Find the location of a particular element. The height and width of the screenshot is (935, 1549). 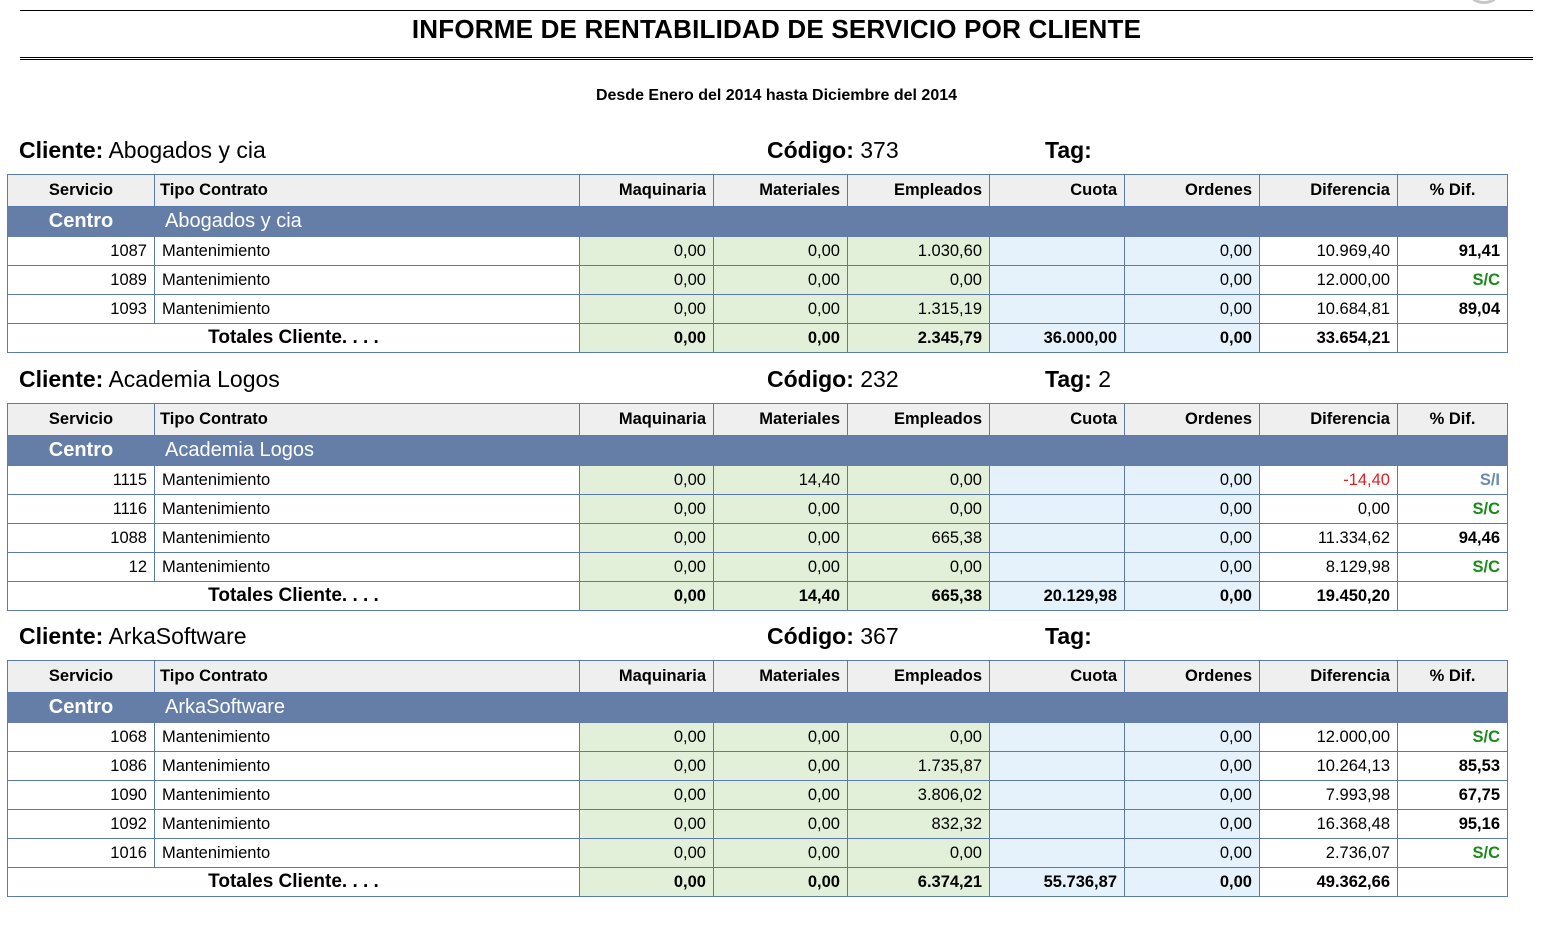

col-maquinaria: Maquinaria is located at coordinates (646, 190).